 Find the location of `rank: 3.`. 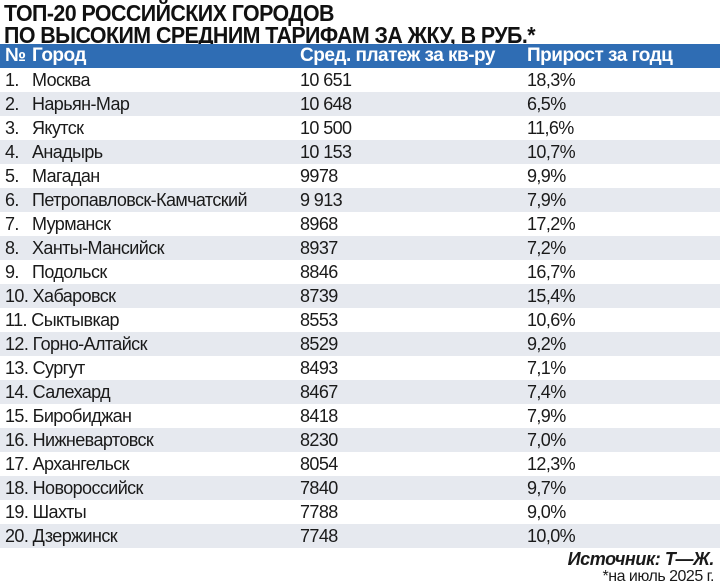

rank: 3. is located at coordinates (12, 127).